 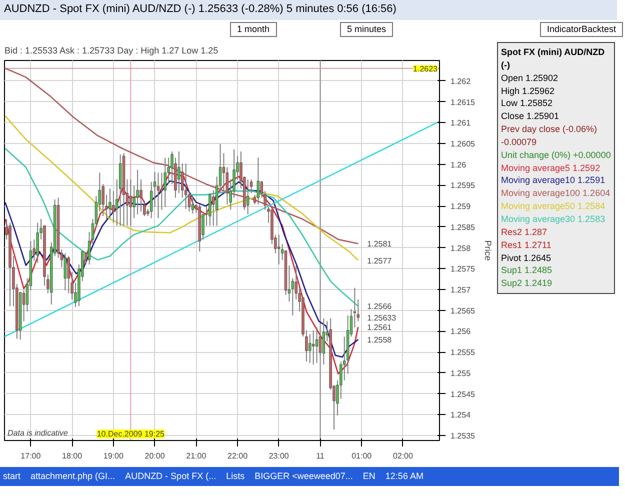 I want to click on text: 1 month, so click(x=253, y=29).